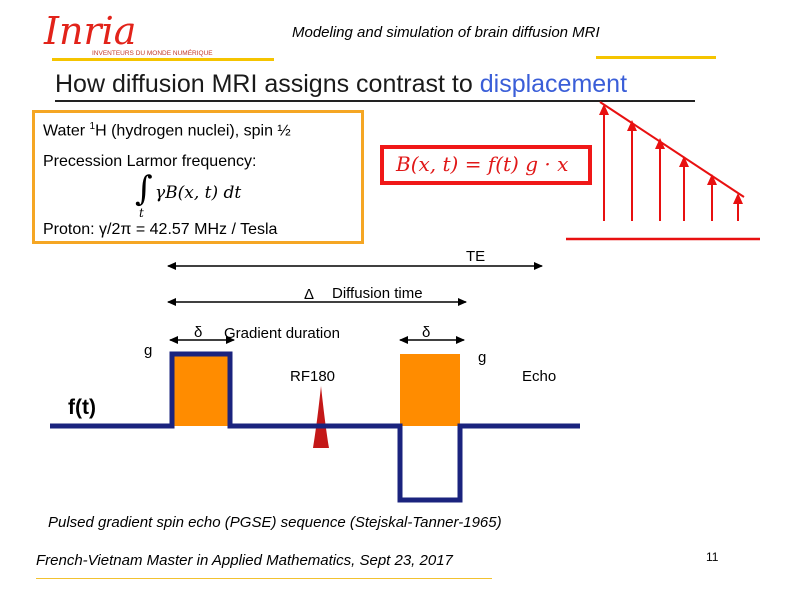  What do you see at coordinates (198, 332) in the screenshot?
I see `delta-small-symbol: δ` at bounding box center [198, 332].